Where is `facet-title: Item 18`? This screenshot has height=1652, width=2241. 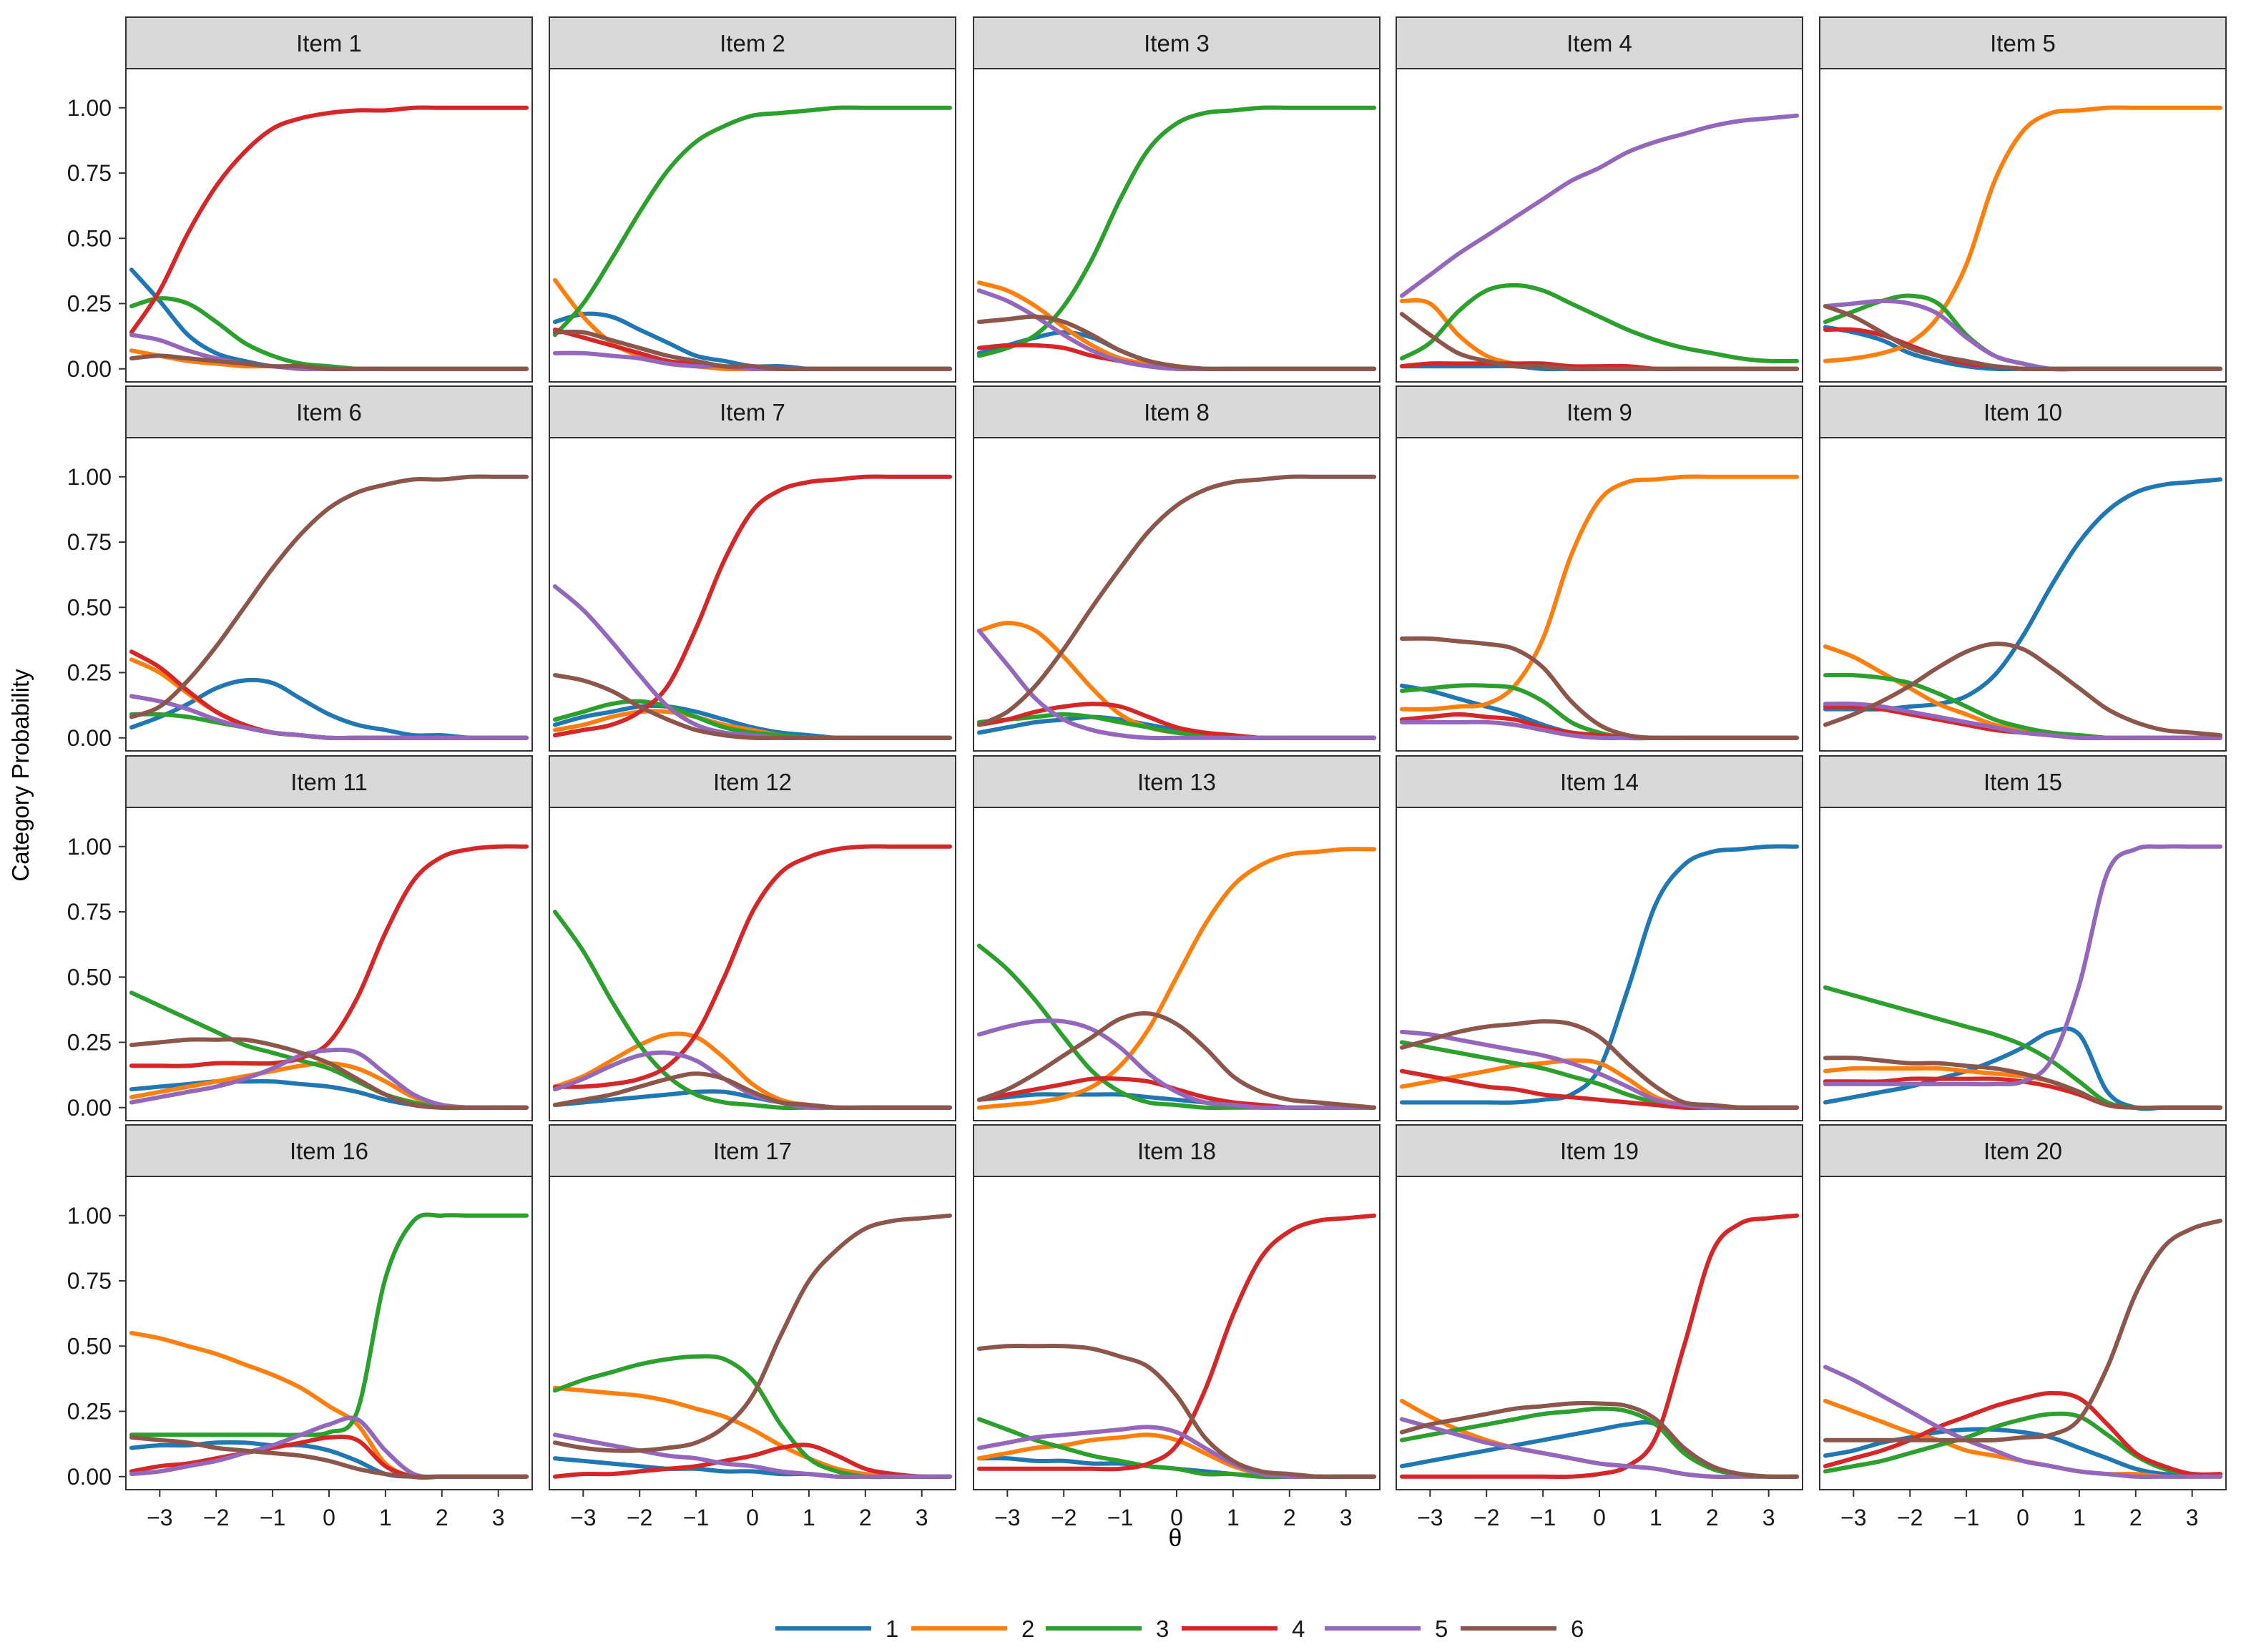 facet-title: Item 18 is located at coordinates (1176, 1151).